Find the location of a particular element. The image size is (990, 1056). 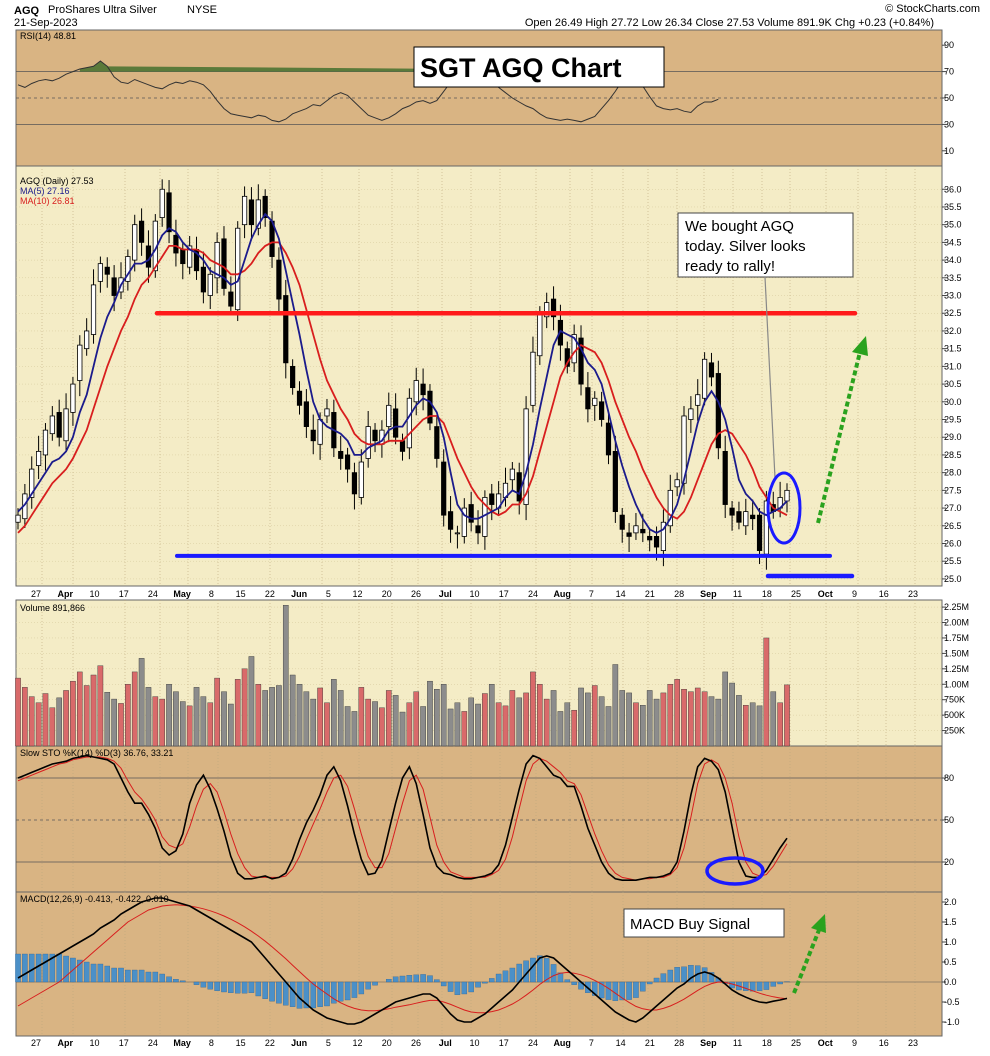

title-box-text: SGT AGQ Chart is located at coordinates (521, 68).